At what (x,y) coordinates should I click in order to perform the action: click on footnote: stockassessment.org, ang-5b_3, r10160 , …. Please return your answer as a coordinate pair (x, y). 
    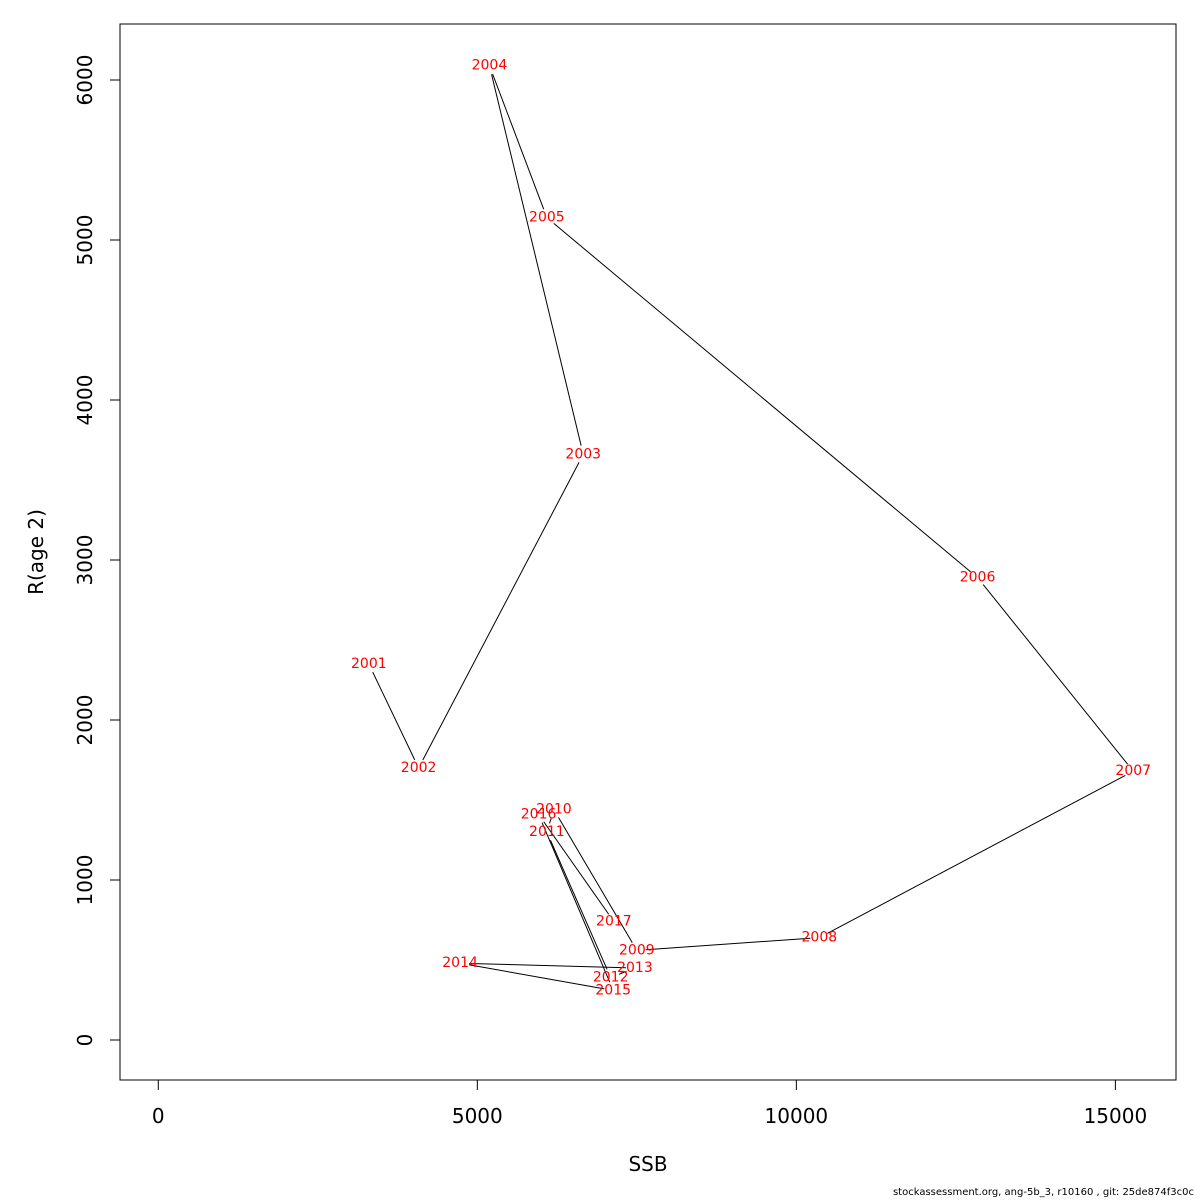
    Looking at the image, I should click on (1043, 1192).